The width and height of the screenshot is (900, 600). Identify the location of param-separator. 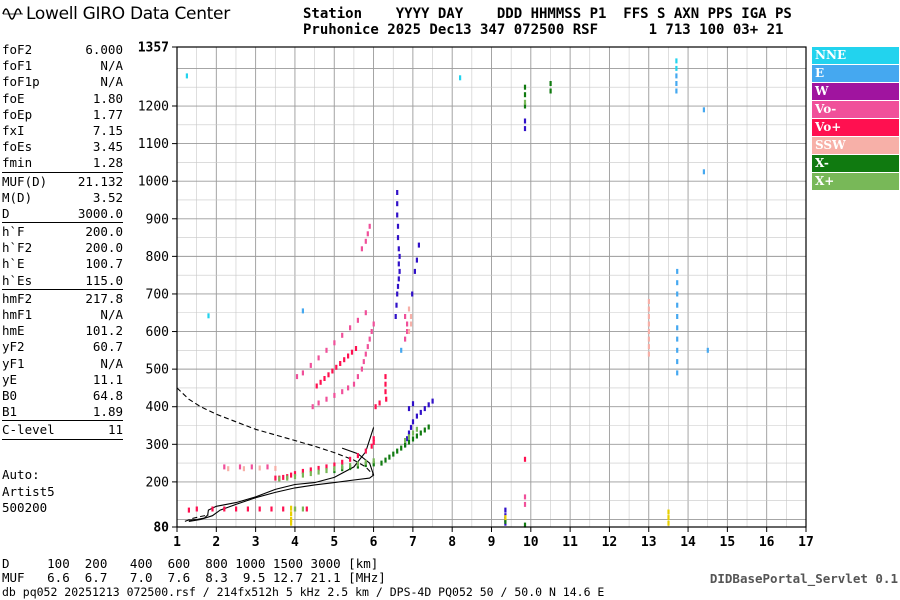
(62, 172).